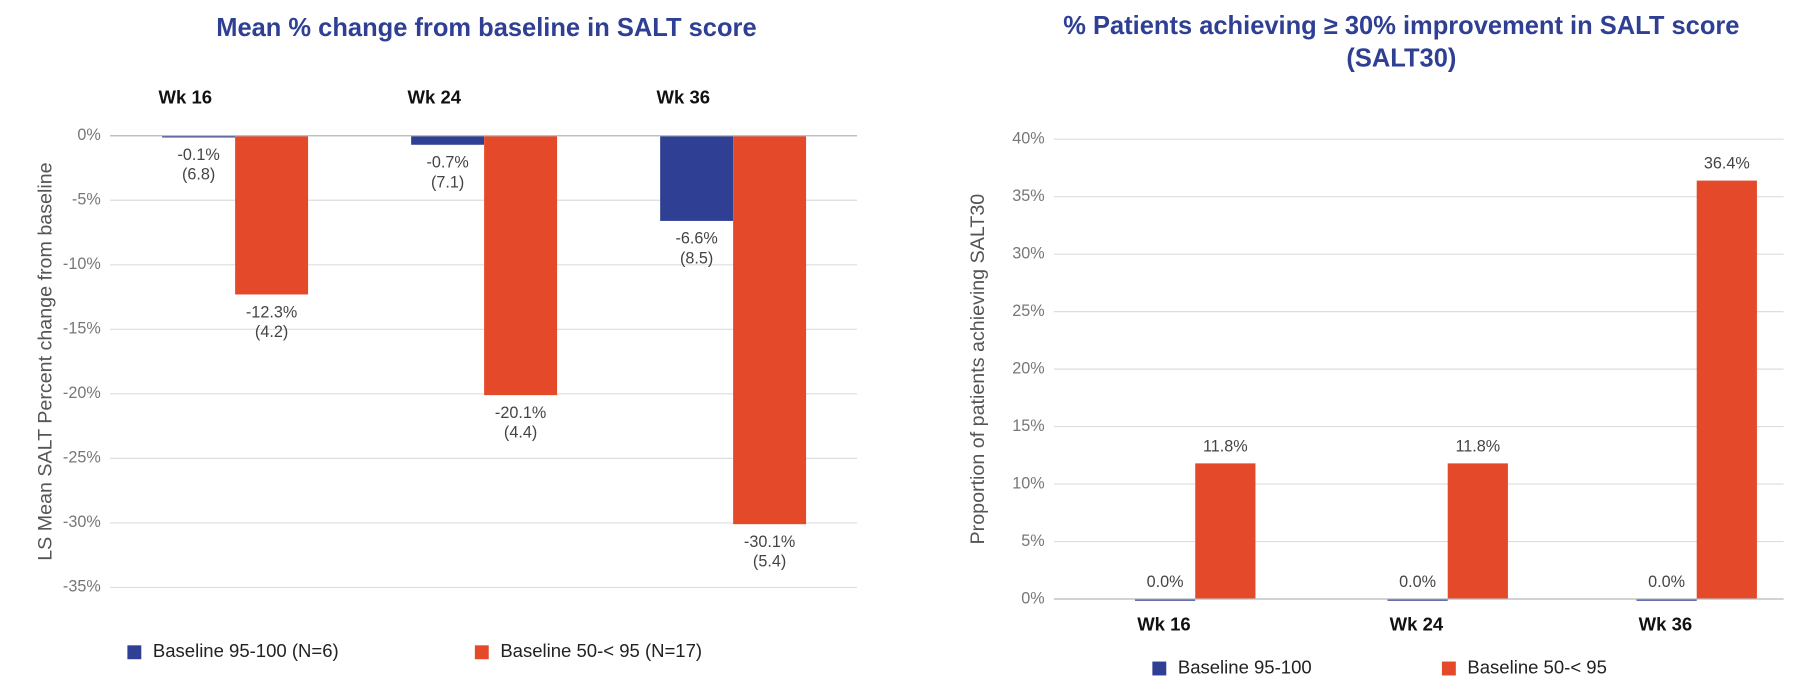  I want to click on error-label: (8.5), so click(696, 258).